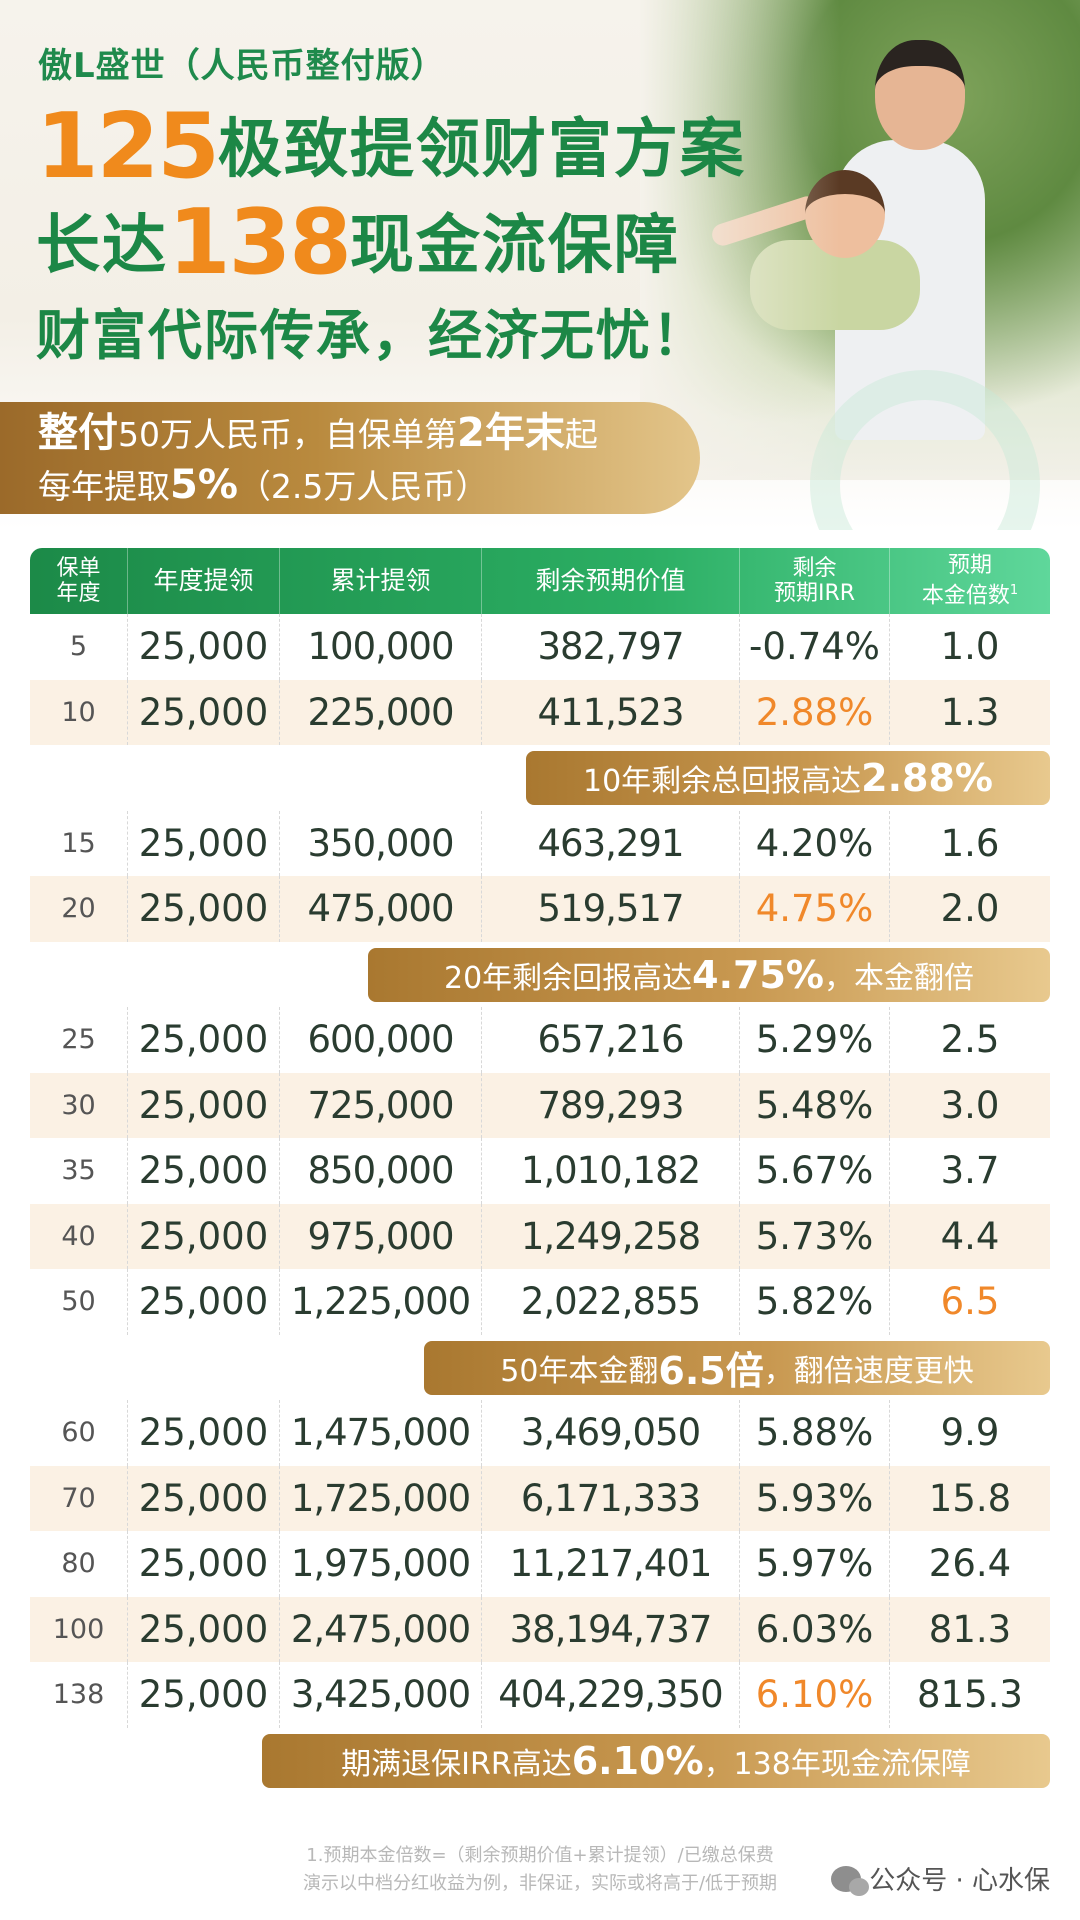 The width and height of the screenshot is (1080, 1920). I want to click on cell-year: 30, so click(79, 1105).